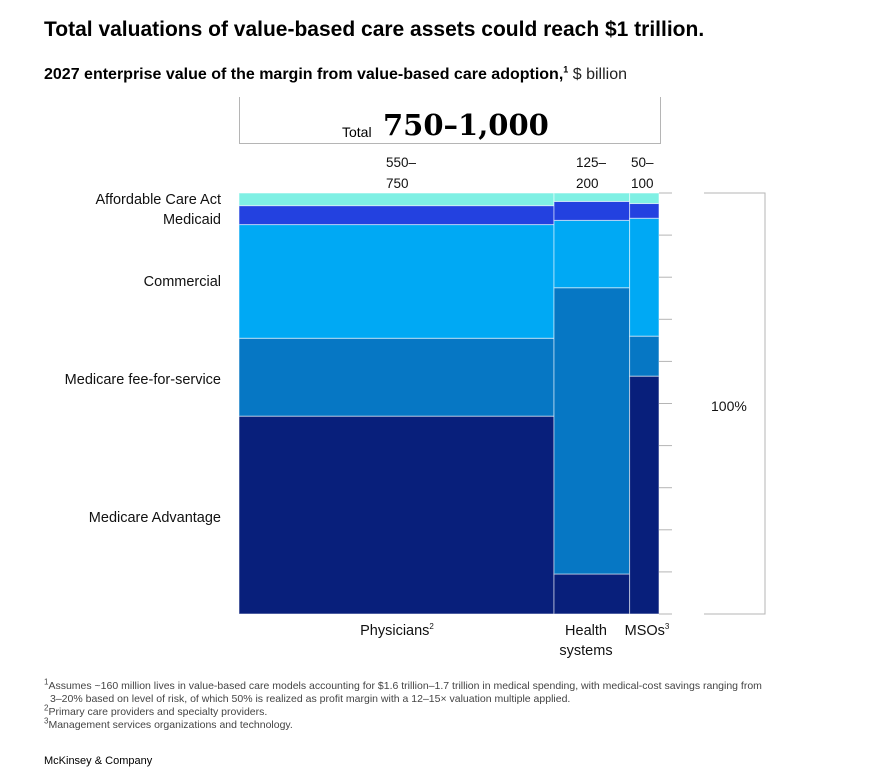 Image resolution: width=872 pixels, height=782 pixels. What do you see at coordinates (401, 162) in the screenshot?
I see `range-physicians-line1: 550–` at bounding box center [401, 162].